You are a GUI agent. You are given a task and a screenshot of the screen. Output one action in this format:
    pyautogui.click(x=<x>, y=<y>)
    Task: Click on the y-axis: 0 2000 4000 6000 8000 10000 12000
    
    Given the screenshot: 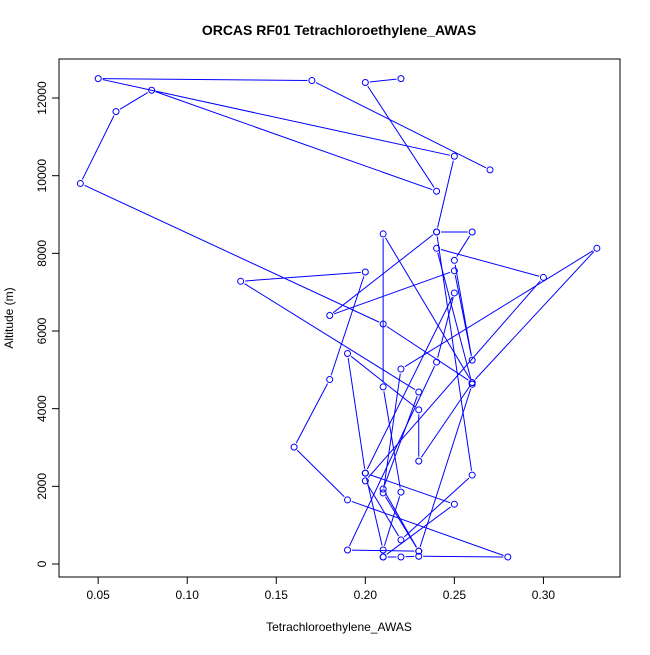 What is the action you would take?
    pyautogui.click(x=47, y=324)
    